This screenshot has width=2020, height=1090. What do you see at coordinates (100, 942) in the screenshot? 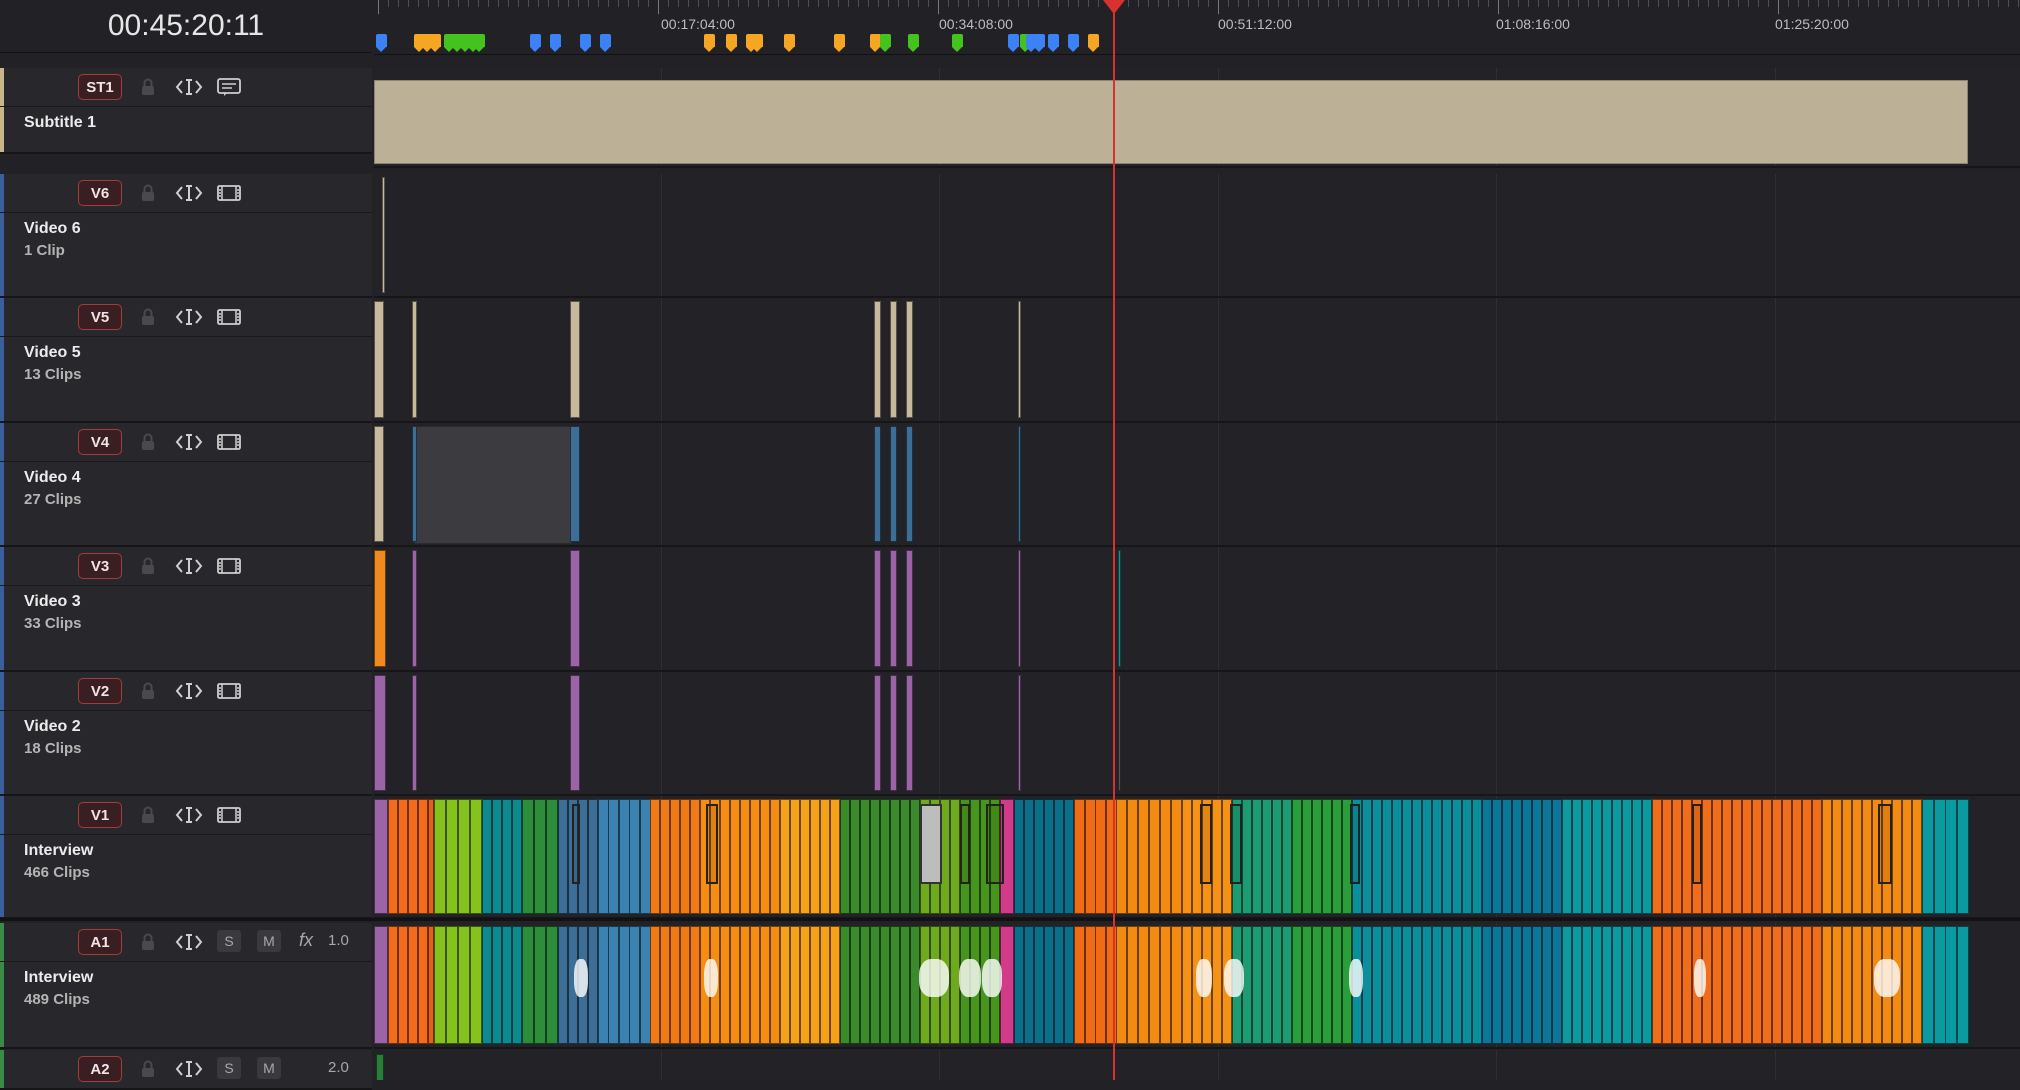
I see `track-badge: A1` at bounding box center [100, 942].